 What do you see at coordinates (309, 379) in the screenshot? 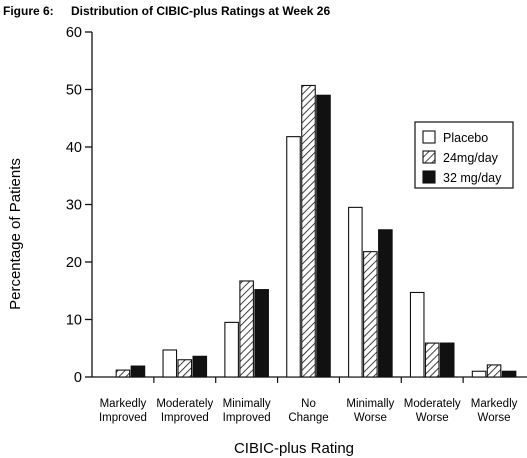
I see `x-axis` at bounding box center [309, 379].